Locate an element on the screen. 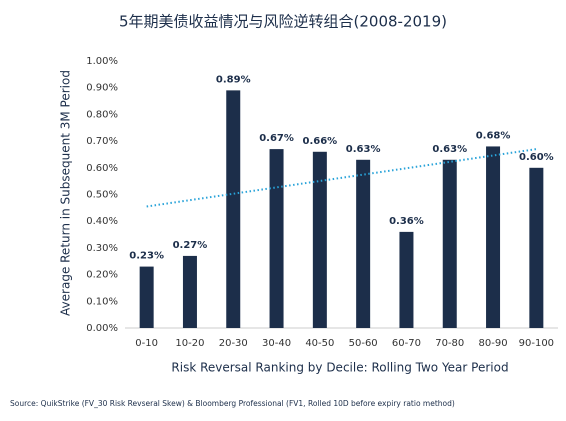  y-tick-label: 0.00% is located at coordinates (102, 328).